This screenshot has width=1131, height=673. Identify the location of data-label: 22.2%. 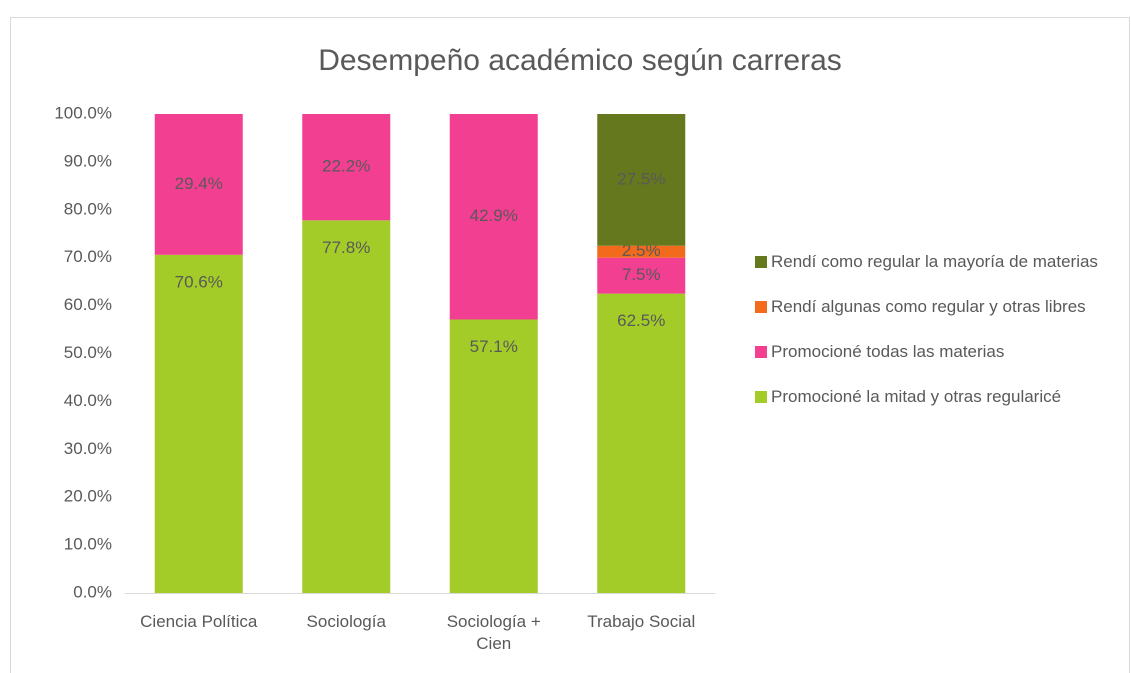
(346, 166).